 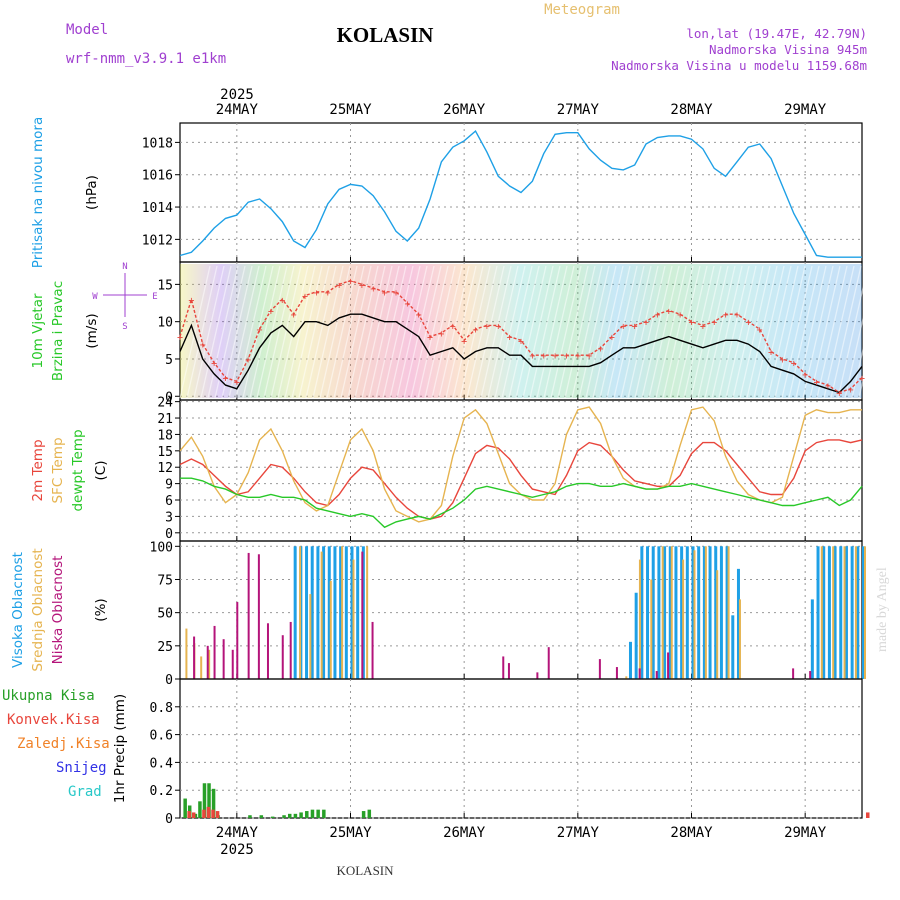 I want to click on y-tick-label: 15, so click(x=165, y=452).